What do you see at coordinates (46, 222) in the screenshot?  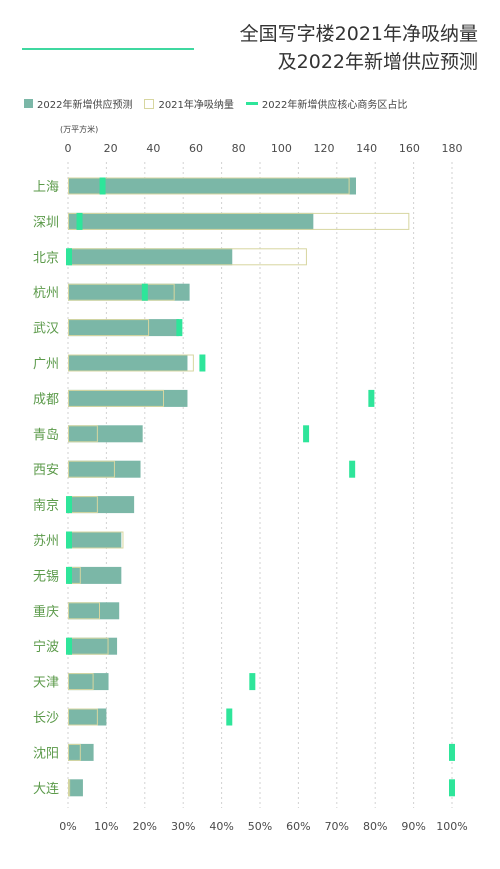 I see `category-label: 深圳` at bounding box center [46, 222].